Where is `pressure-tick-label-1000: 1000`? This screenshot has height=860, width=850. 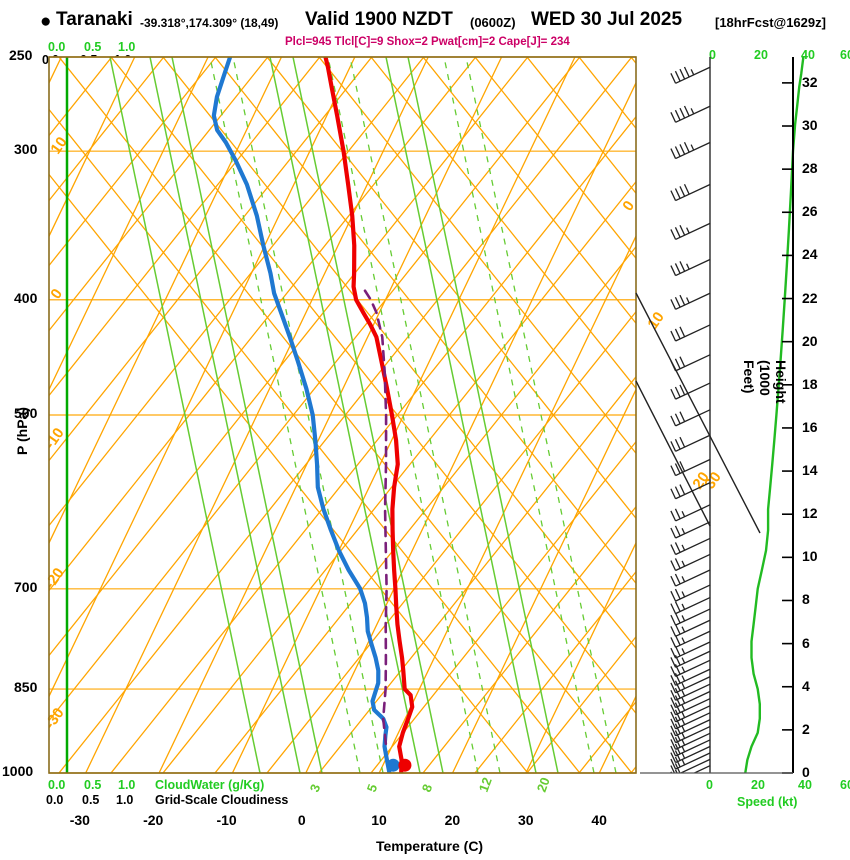 pressure-tick-label-1000: 1000 is located at coordinates (18, 771).